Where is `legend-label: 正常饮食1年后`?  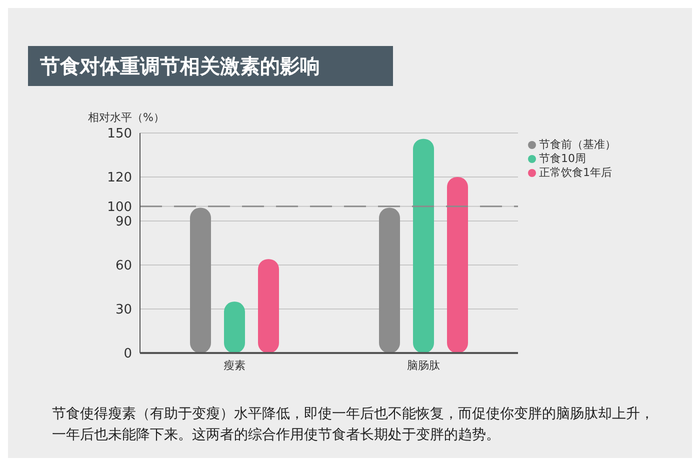
legend-label: 正常饮食1年后 is located at coordinates (575, 173).